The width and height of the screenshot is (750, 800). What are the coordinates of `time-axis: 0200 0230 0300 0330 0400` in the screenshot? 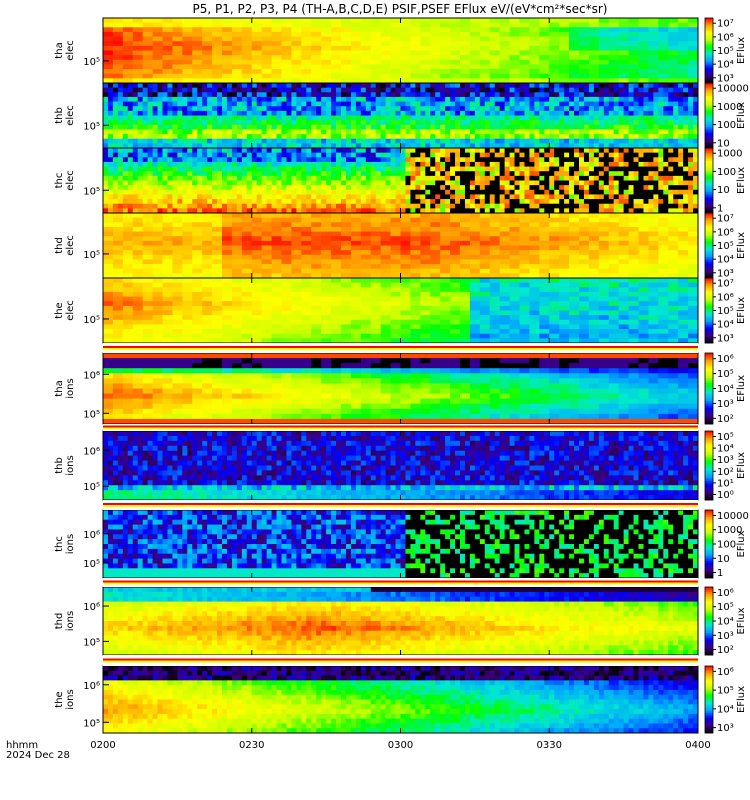 It's located at (400, 745).